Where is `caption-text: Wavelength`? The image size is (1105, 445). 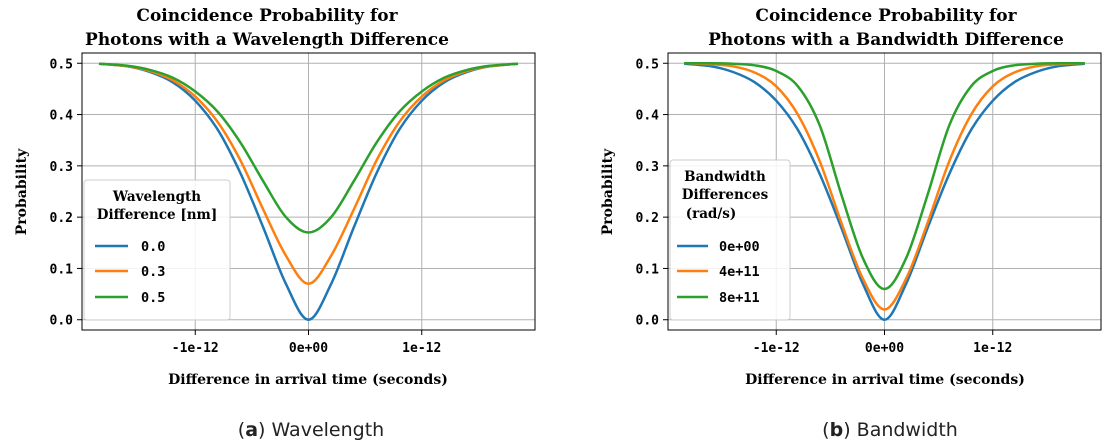
caption-text: Wavelength is located at coordinates (327, 430).